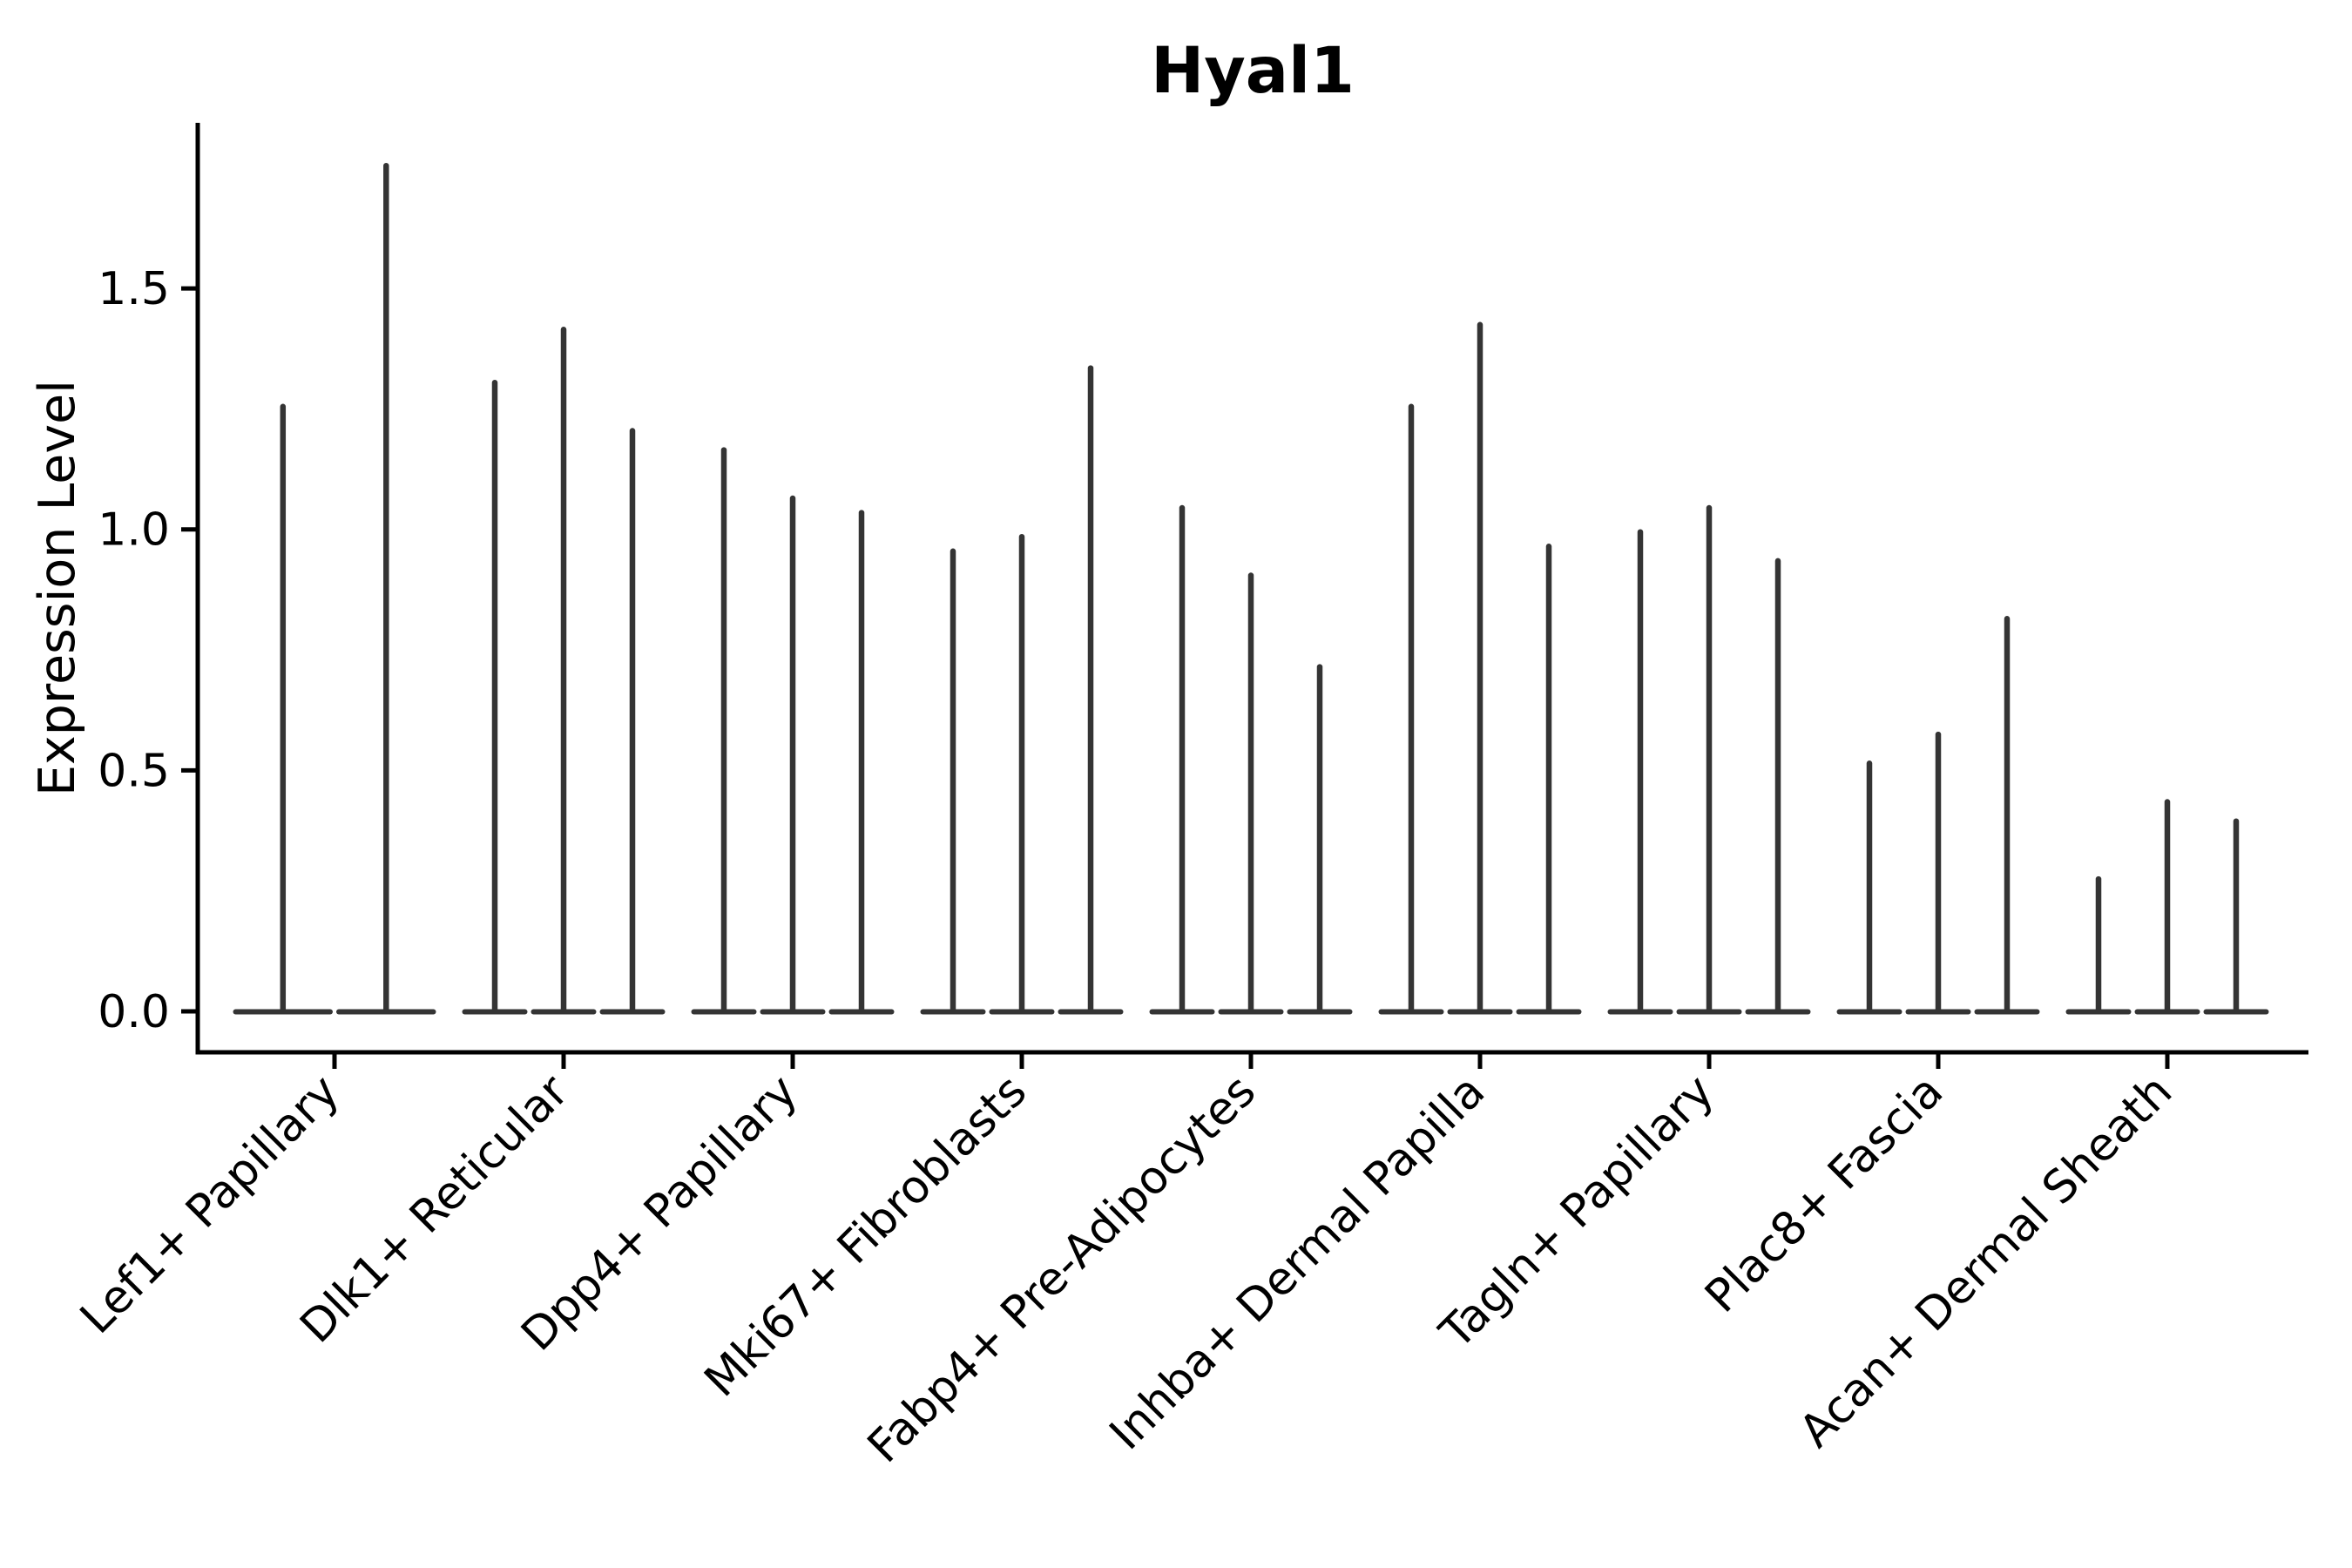  I want to click on y-tick-label: 1.5, so click(134, 289).